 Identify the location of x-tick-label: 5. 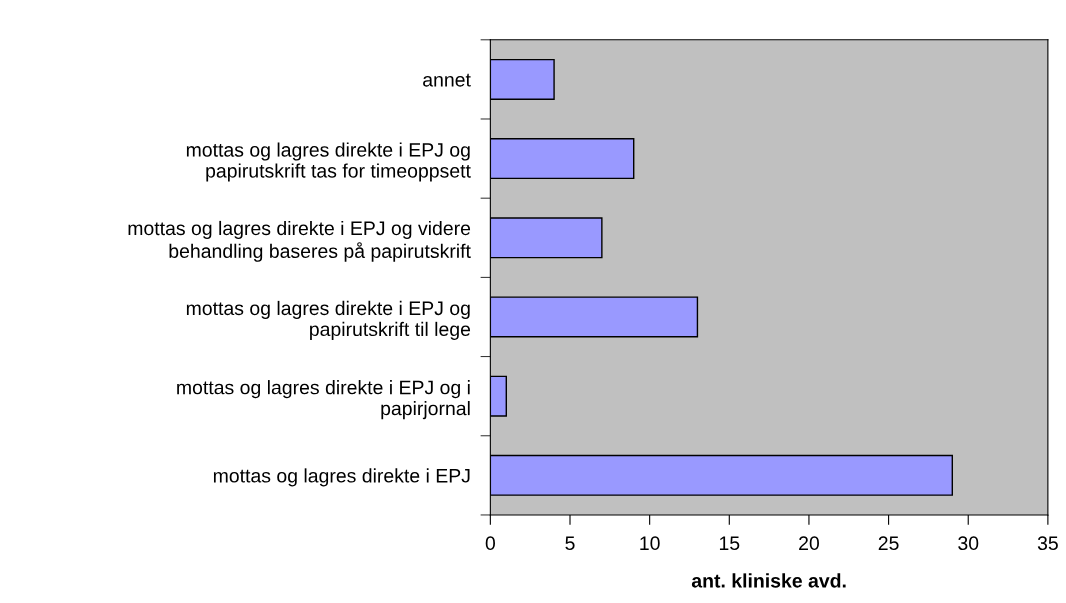
(570, 543).